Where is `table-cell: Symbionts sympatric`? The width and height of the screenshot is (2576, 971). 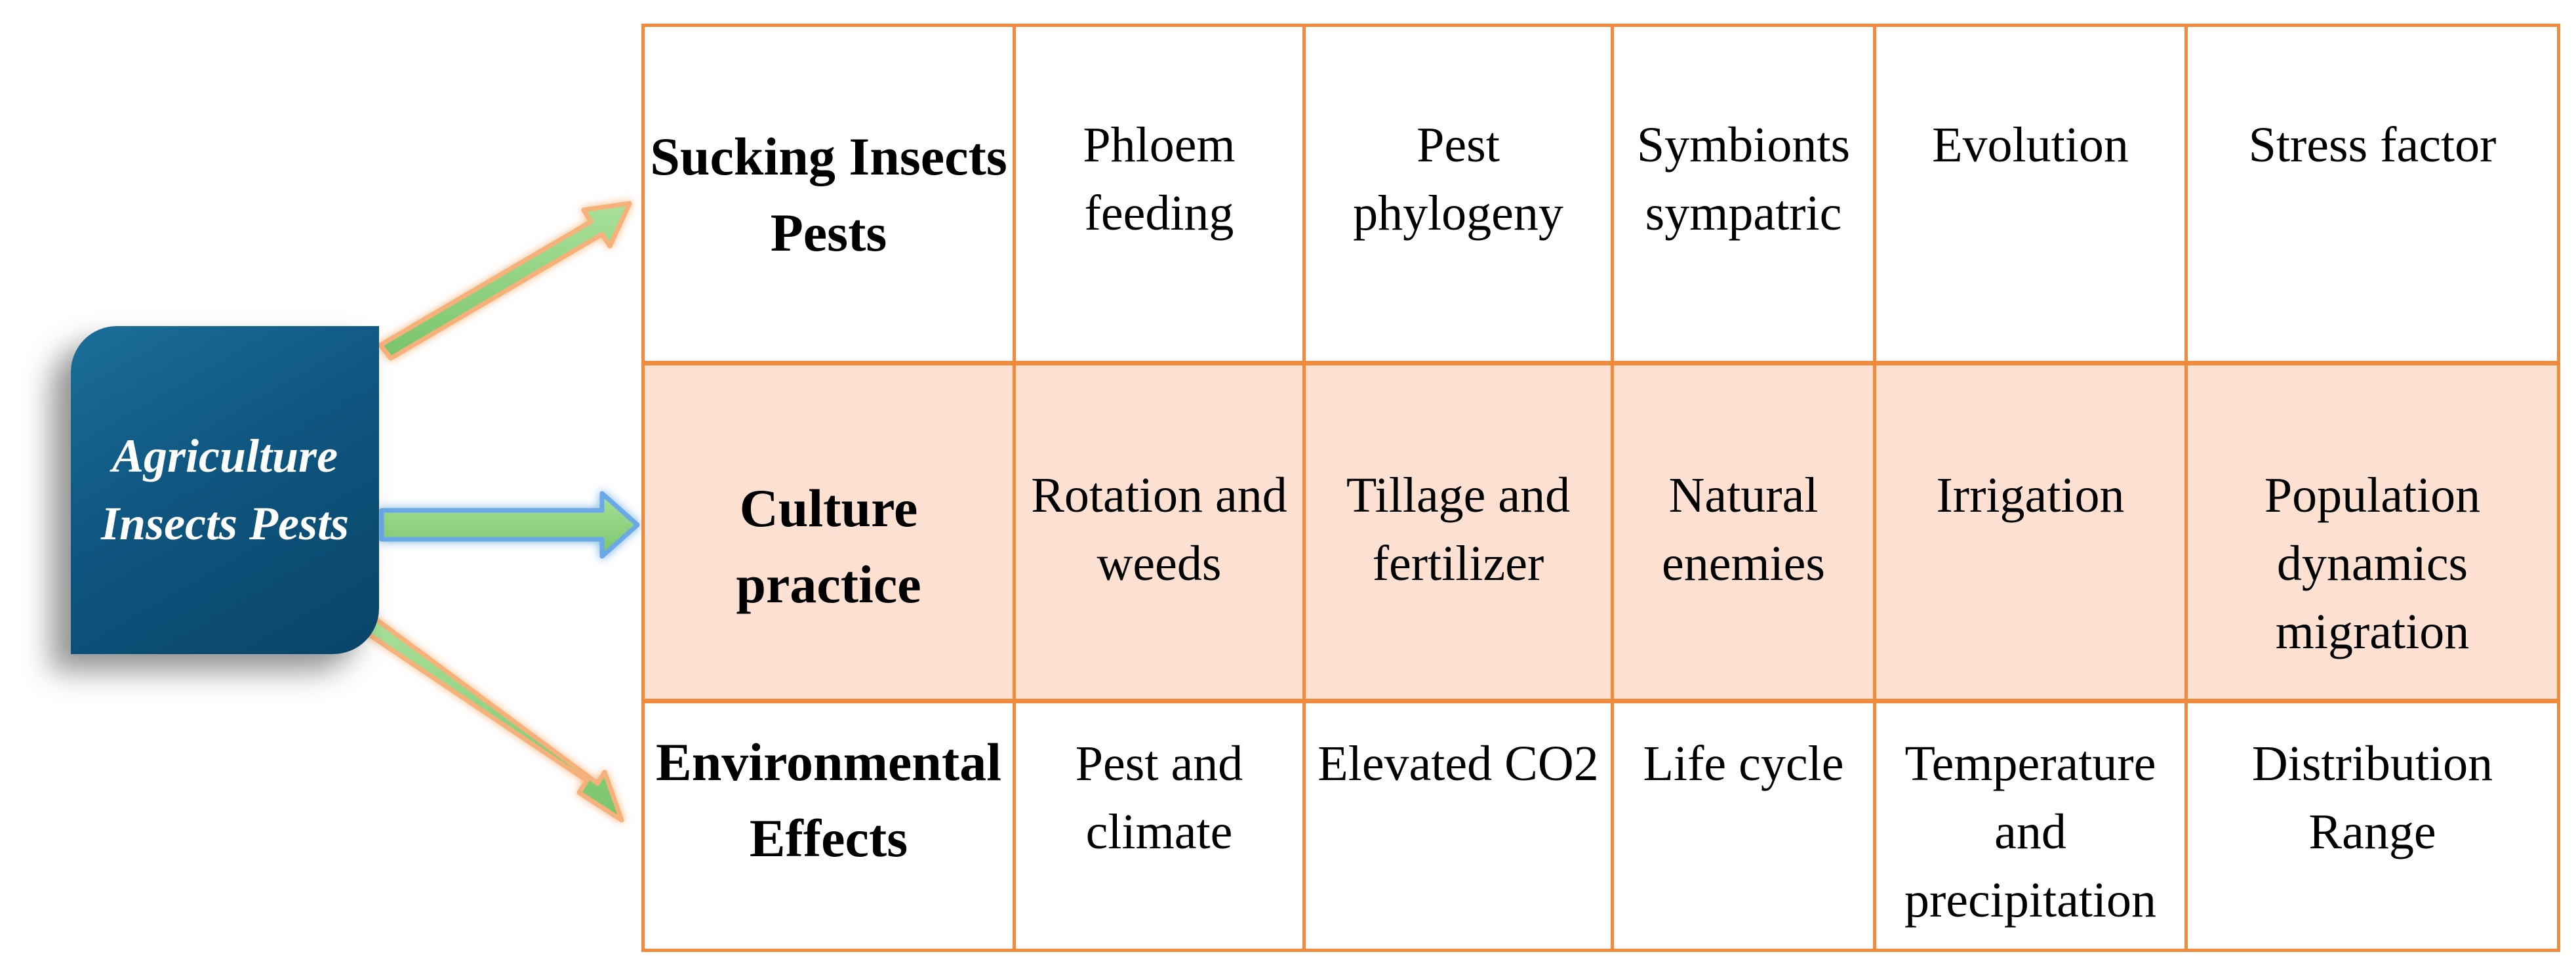 table-cell: Symbionts sympatric is located at coordinates (1743, 195).